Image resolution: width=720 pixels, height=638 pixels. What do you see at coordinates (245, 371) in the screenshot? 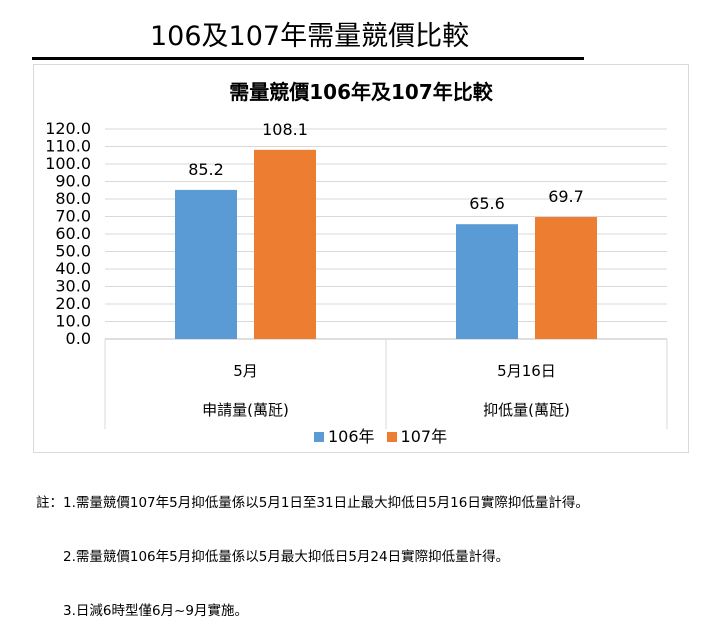
I see `x-category-label: 5月` at bounding box center [245, 371].